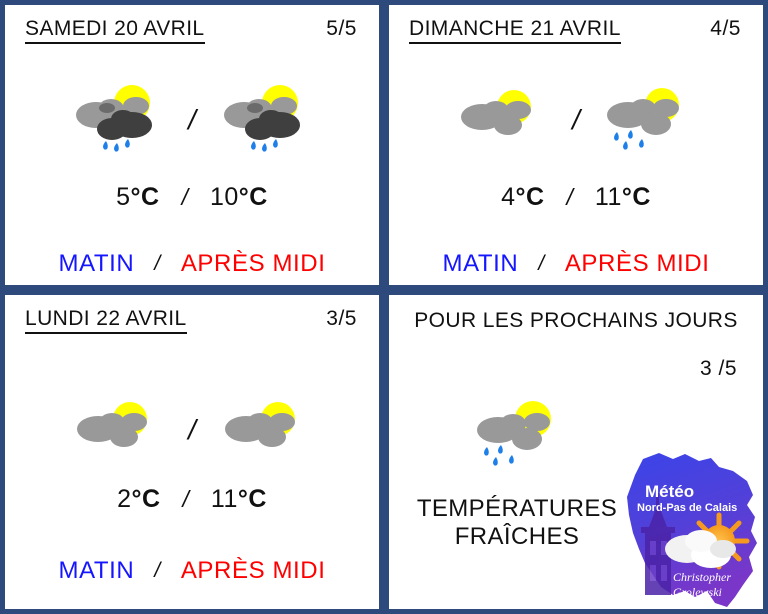  Describe the element at coordinates (517, 508) in the screenshot. I see `outlook-summary-line1: TEMPÉRATURES` at that location.